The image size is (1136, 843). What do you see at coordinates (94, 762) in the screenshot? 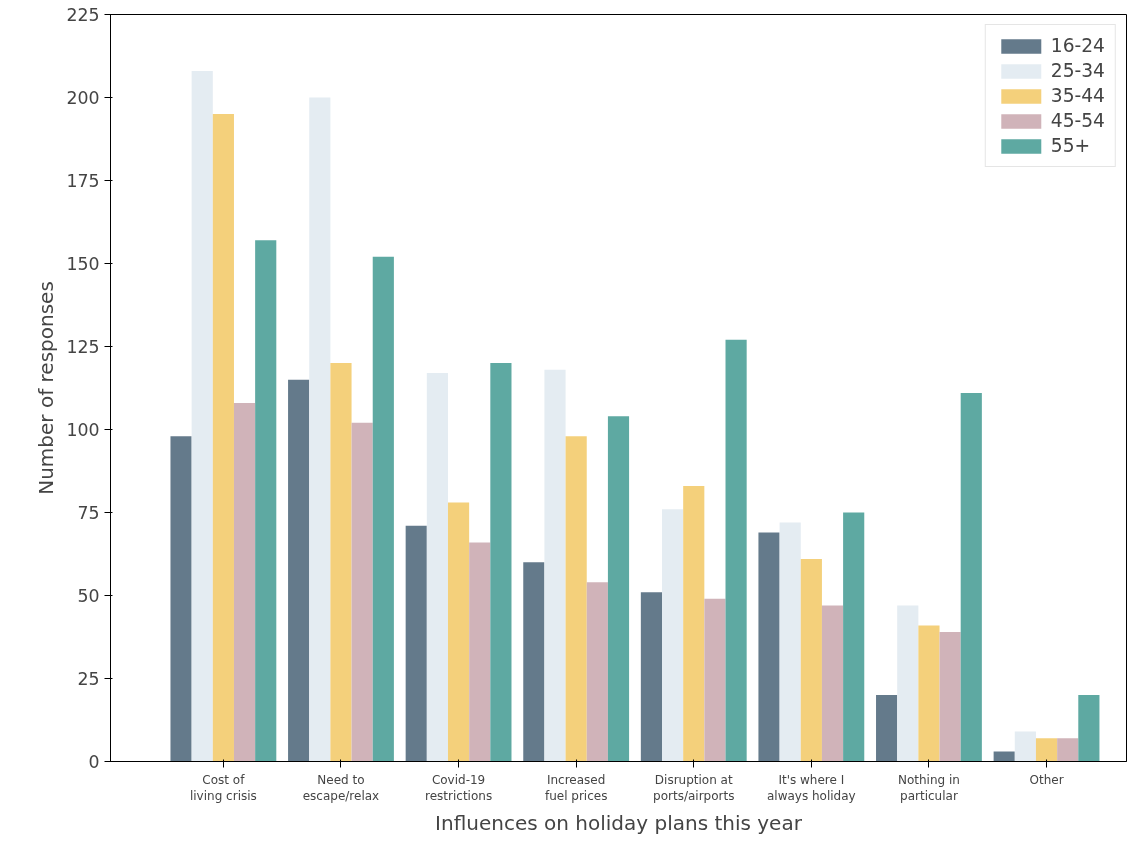
I see `y-tick-label: 0` at bounding box center [94, 762].